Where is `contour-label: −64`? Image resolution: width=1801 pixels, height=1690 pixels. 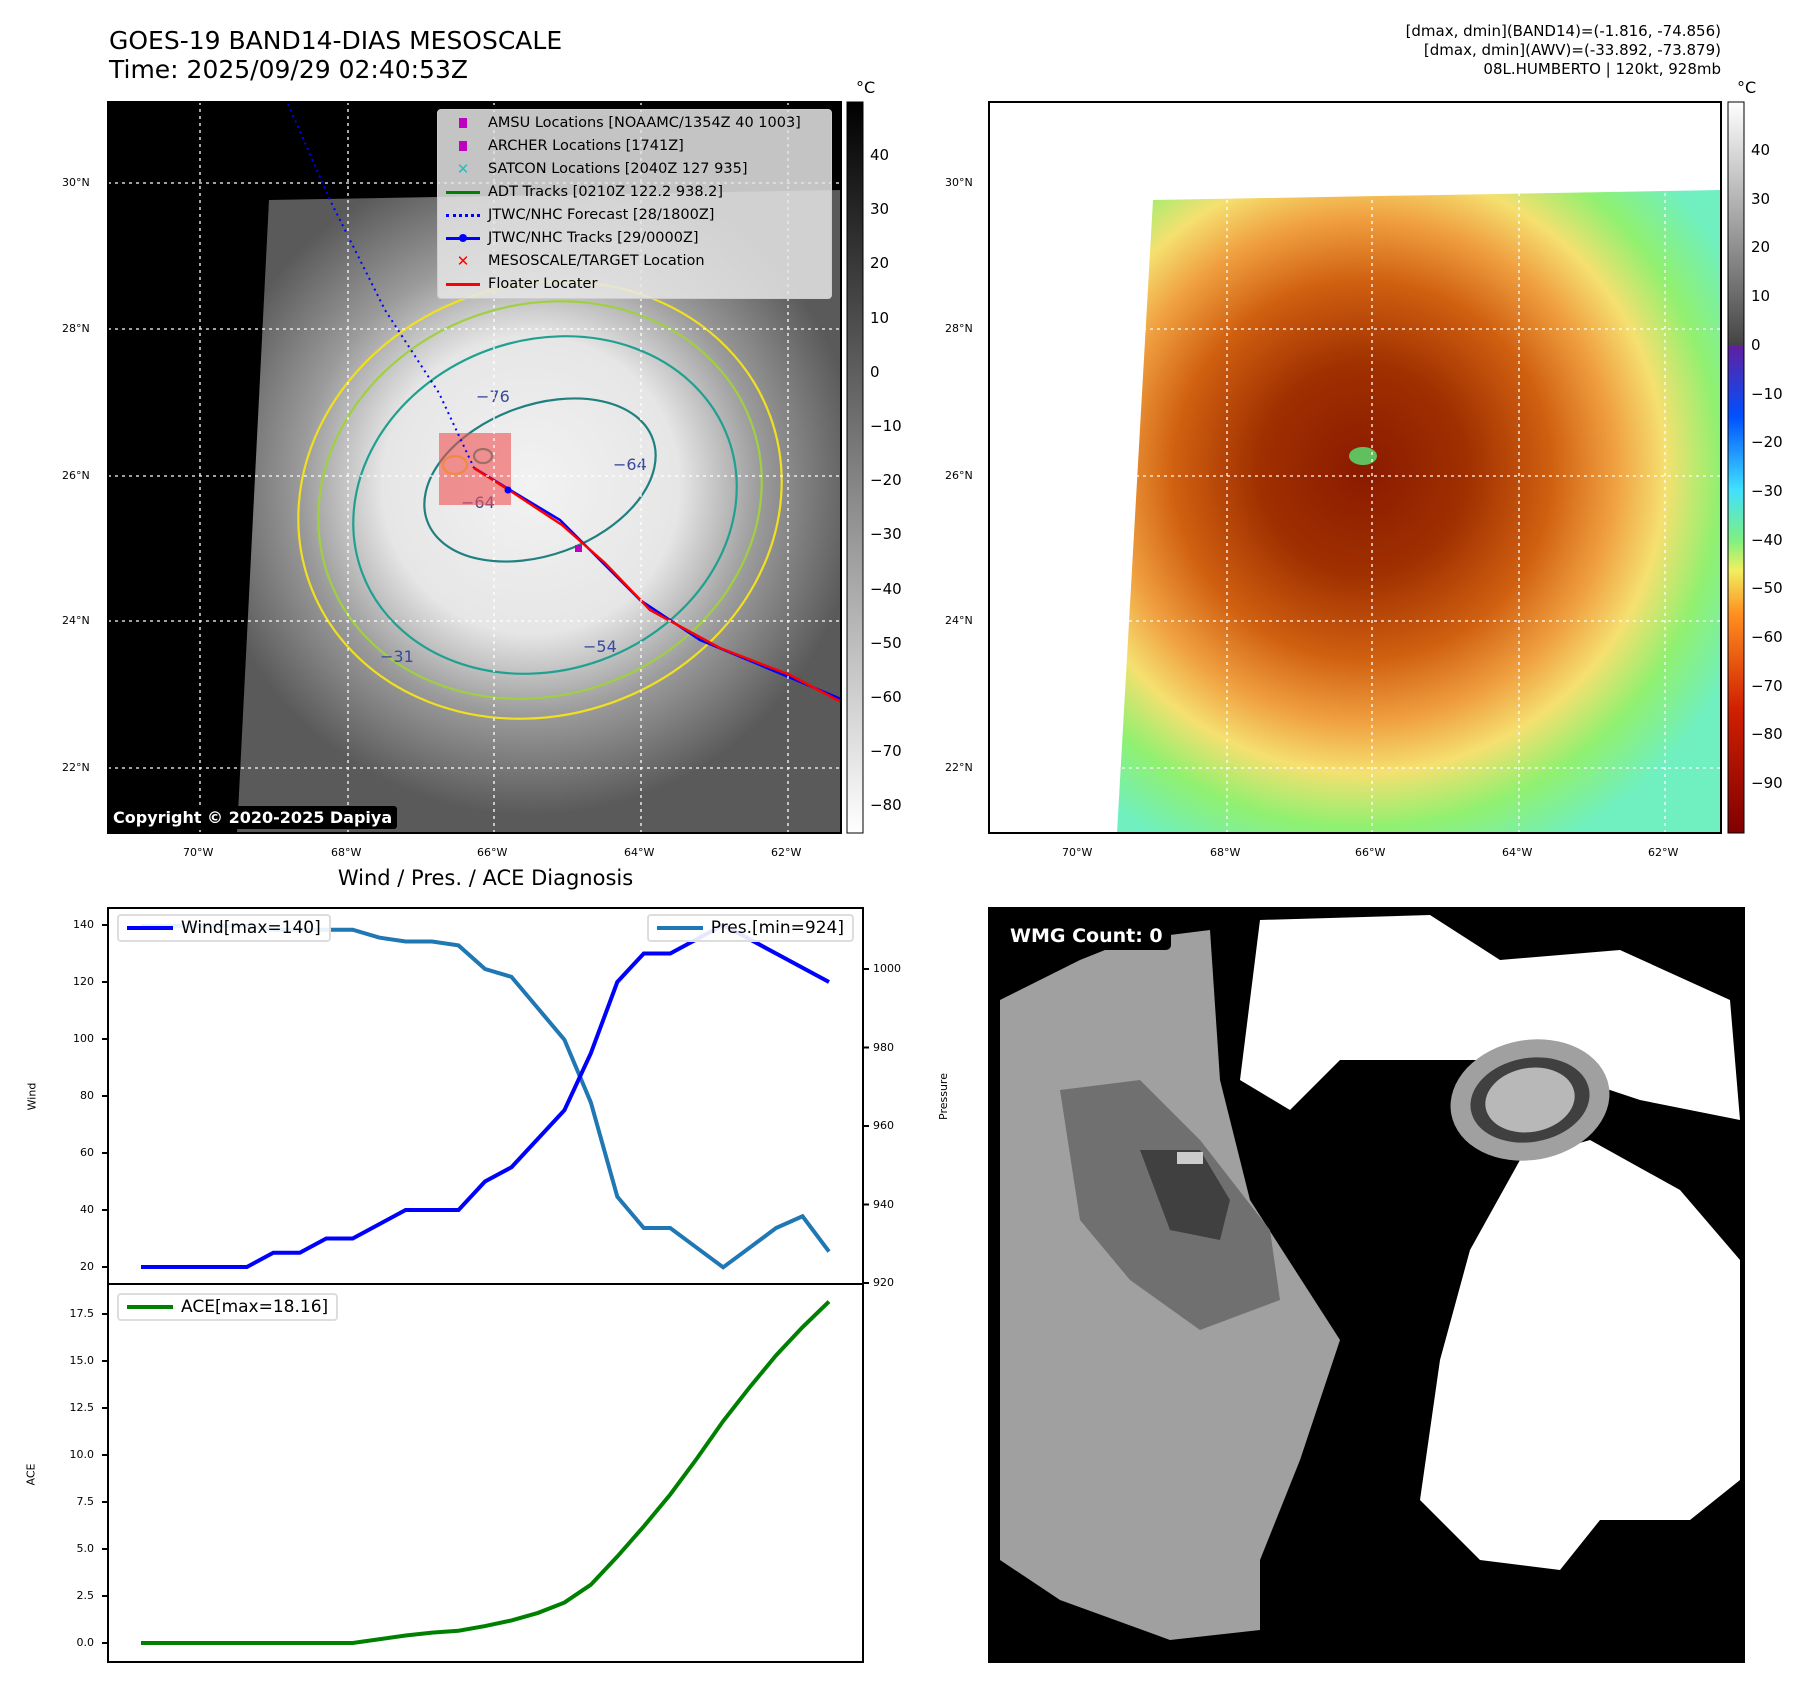
contour-label: −64 is located at coordinates (630, 464).